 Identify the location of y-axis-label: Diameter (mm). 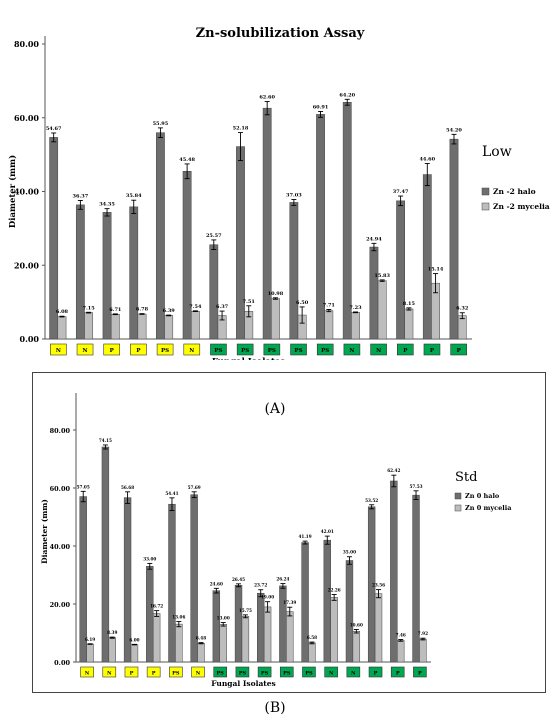
(44, 531).